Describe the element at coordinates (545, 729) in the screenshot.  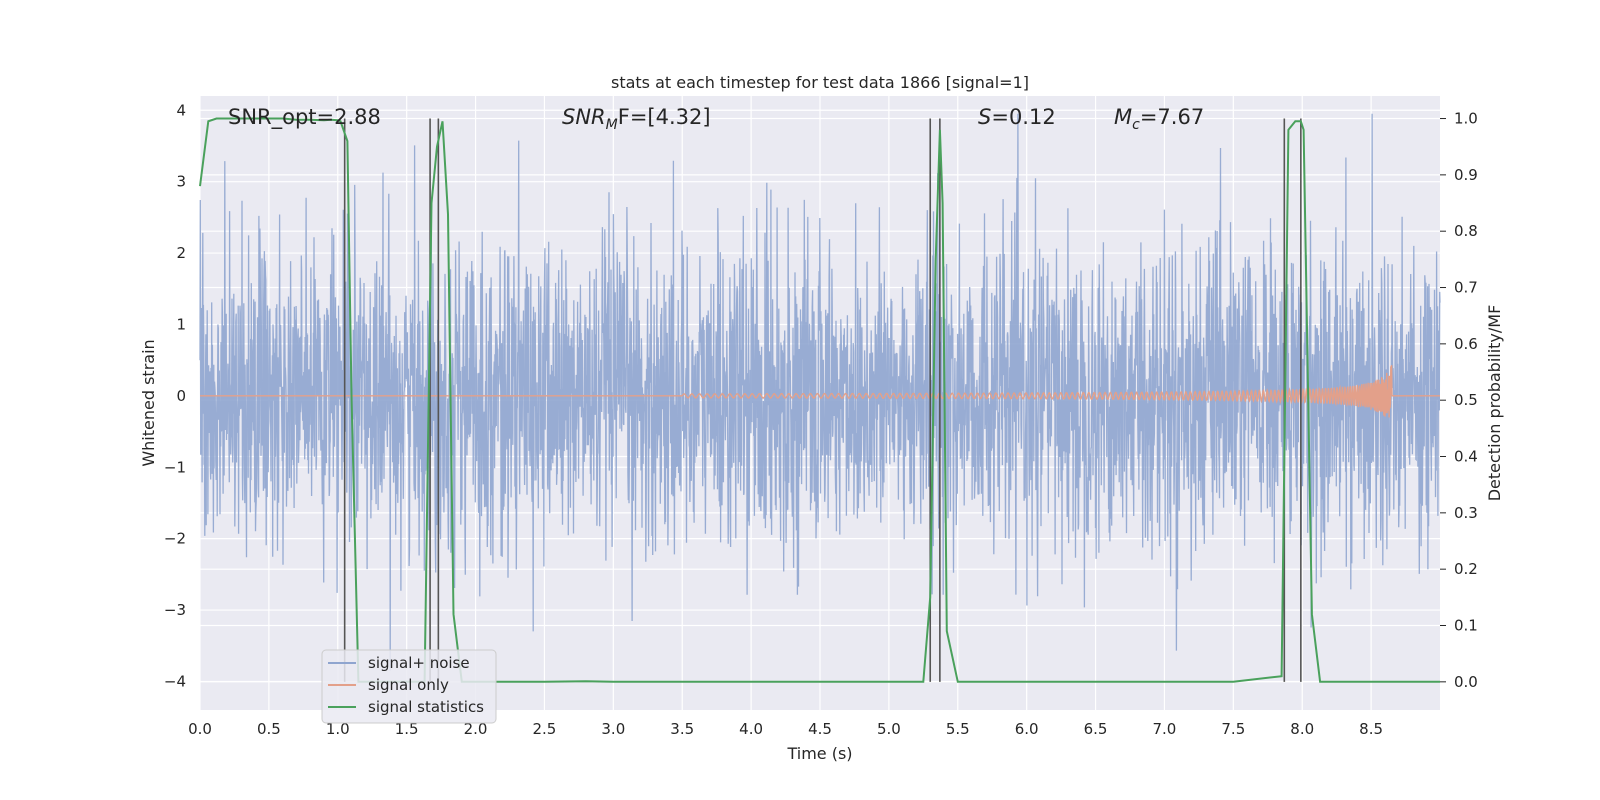
I see `x-tick-label: 2.5` at that location.